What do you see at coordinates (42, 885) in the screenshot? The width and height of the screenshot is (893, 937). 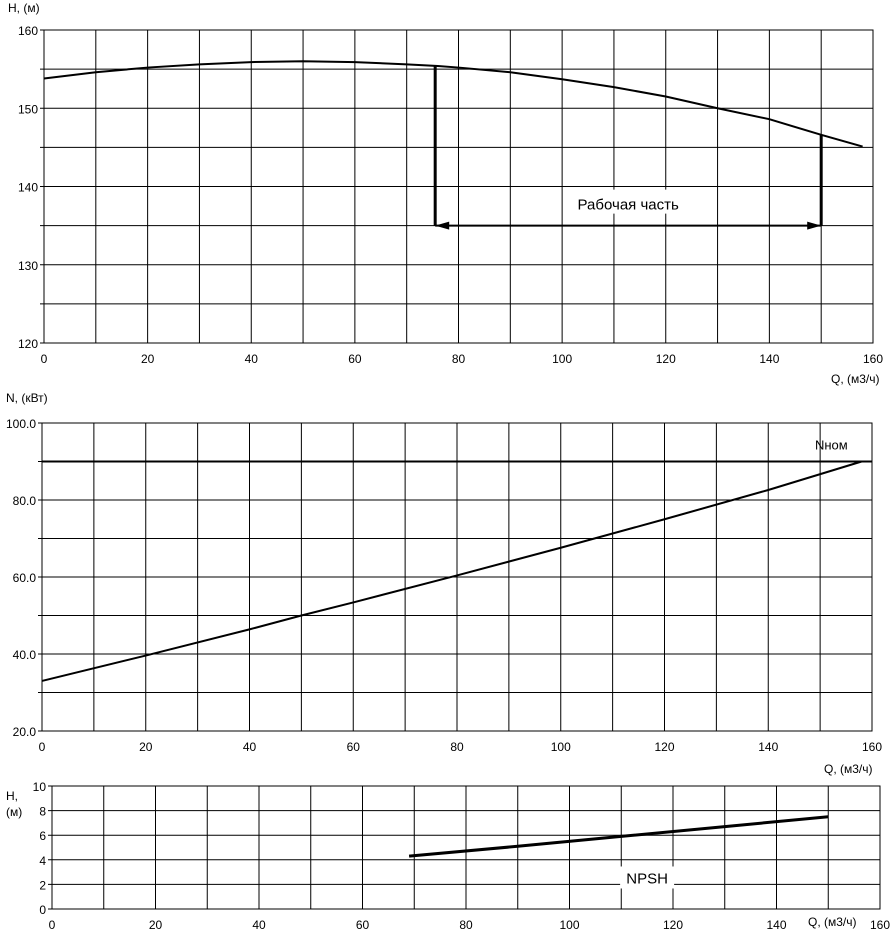 I see `y-tick-label: 2` at bounding box center [42, 885].